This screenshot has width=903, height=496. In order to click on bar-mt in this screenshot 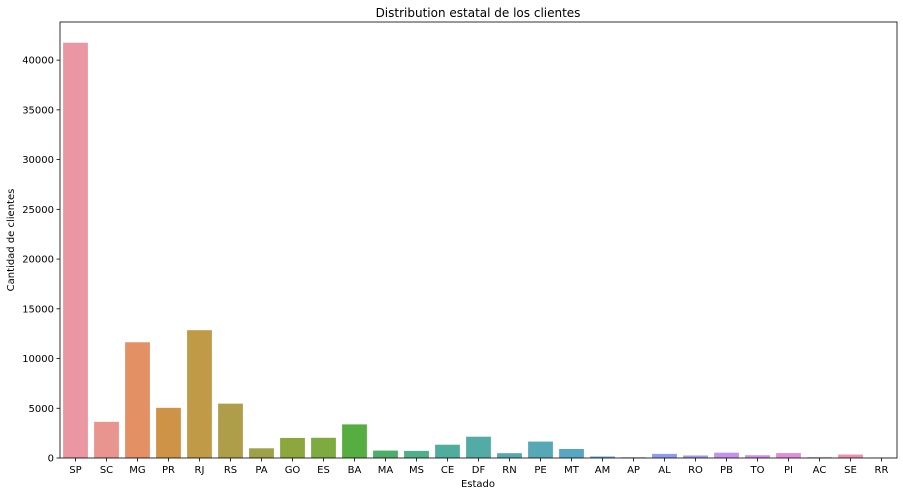, I will do `click(571, 453)`.